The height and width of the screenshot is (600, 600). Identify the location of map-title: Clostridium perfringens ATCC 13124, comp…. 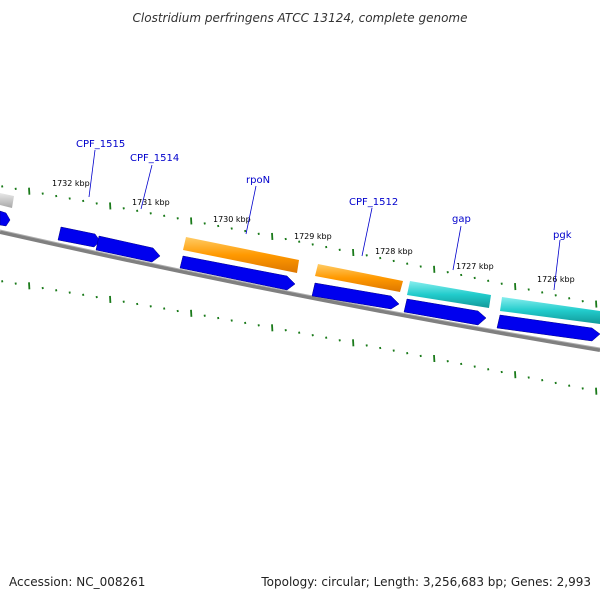
(300, 18).